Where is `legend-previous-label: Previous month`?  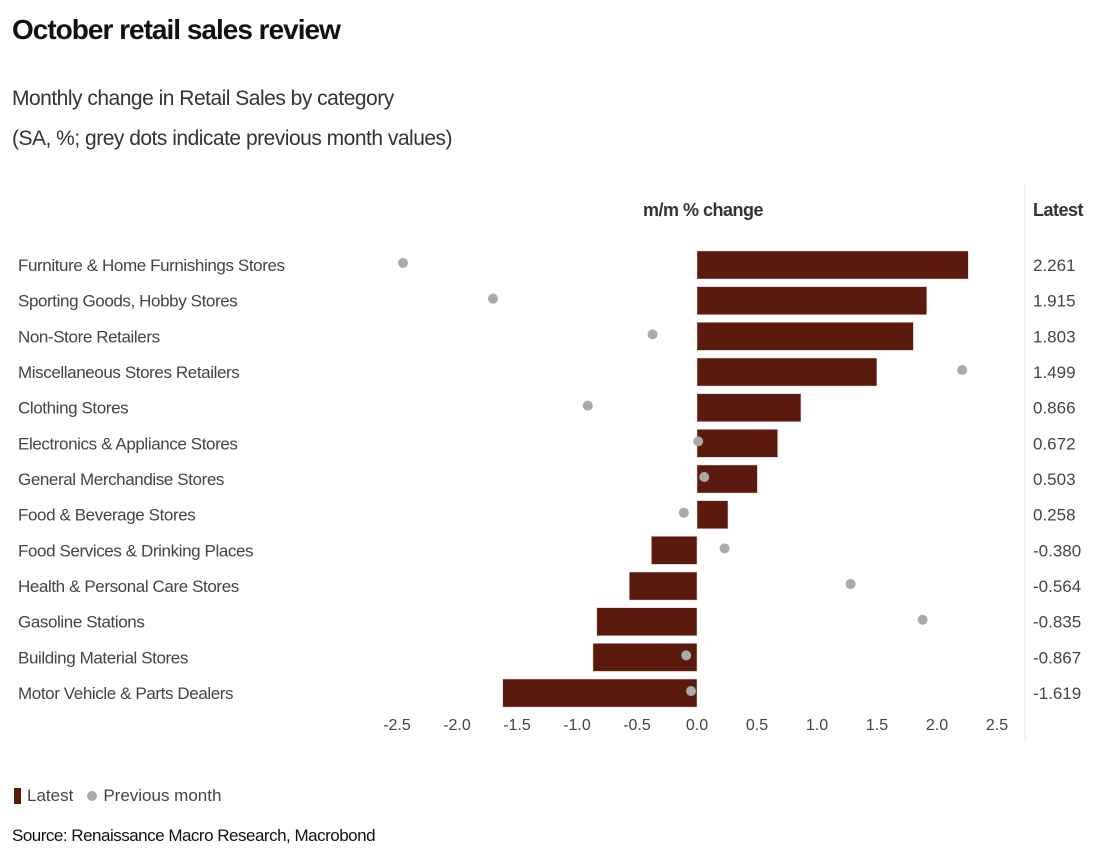
legend-previous-label: Previous month is located at coordinates (162, 795).